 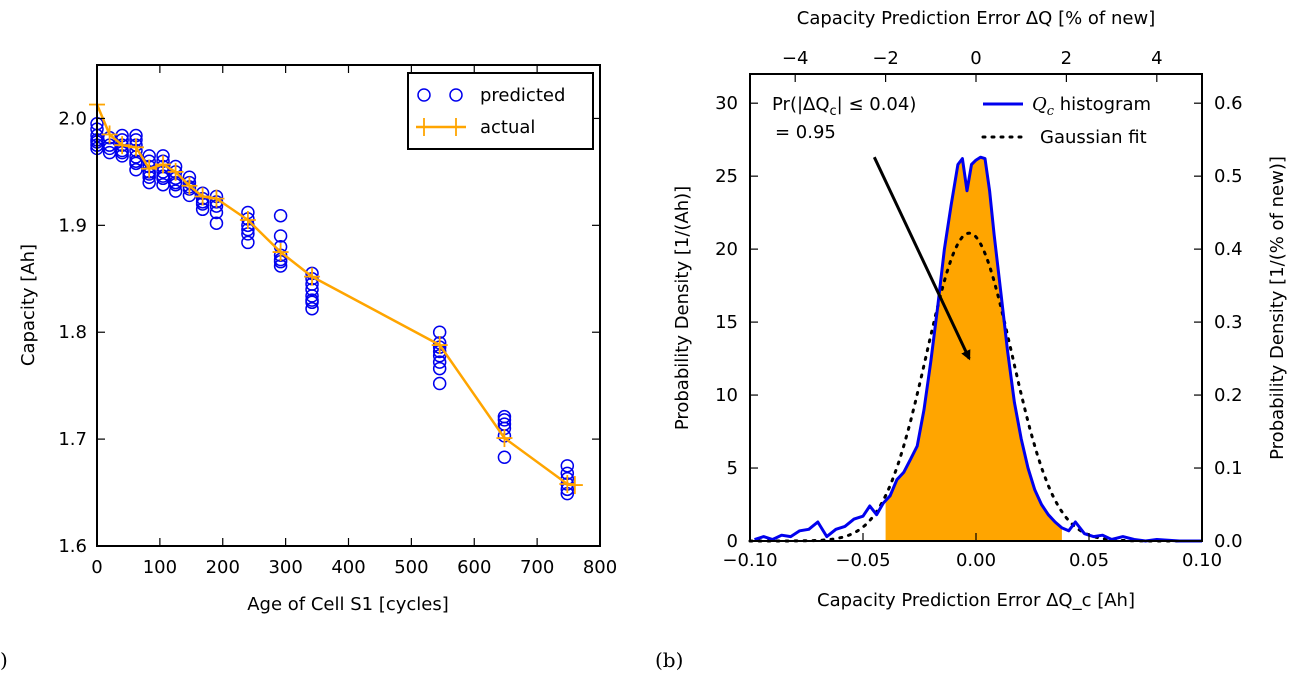 I want to click on panel-b-xtick-label: 0.10, so click(x=1202, y=560).